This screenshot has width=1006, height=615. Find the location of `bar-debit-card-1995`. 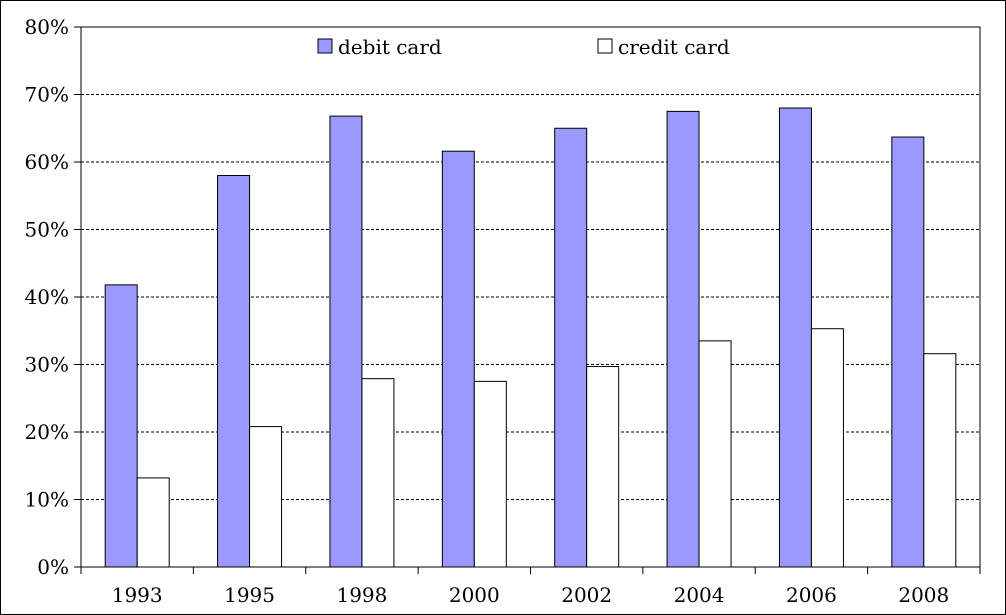

bar-debit-card-1995 is located at coordinates (234, 371).